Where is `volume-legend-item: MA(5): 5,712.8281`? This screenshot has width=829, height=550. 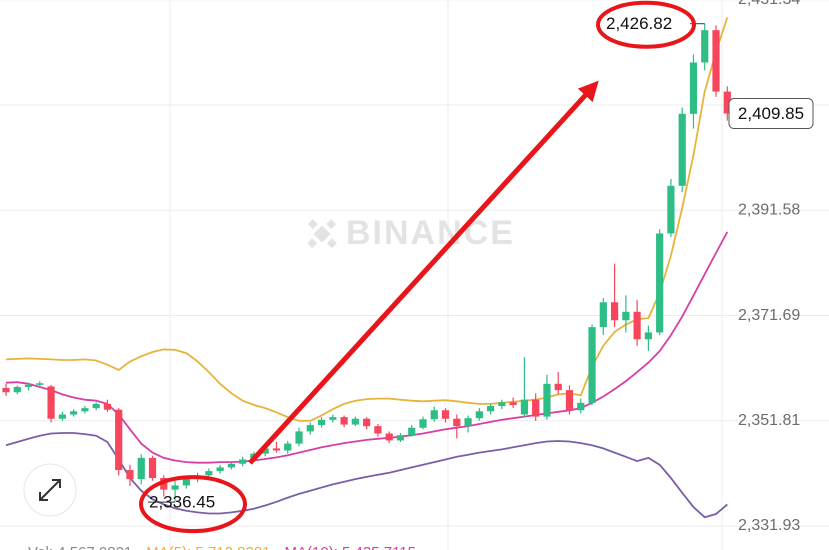 volume-legend-item: MA(5): 5,712.8281 is located at coordinates (208, 547).